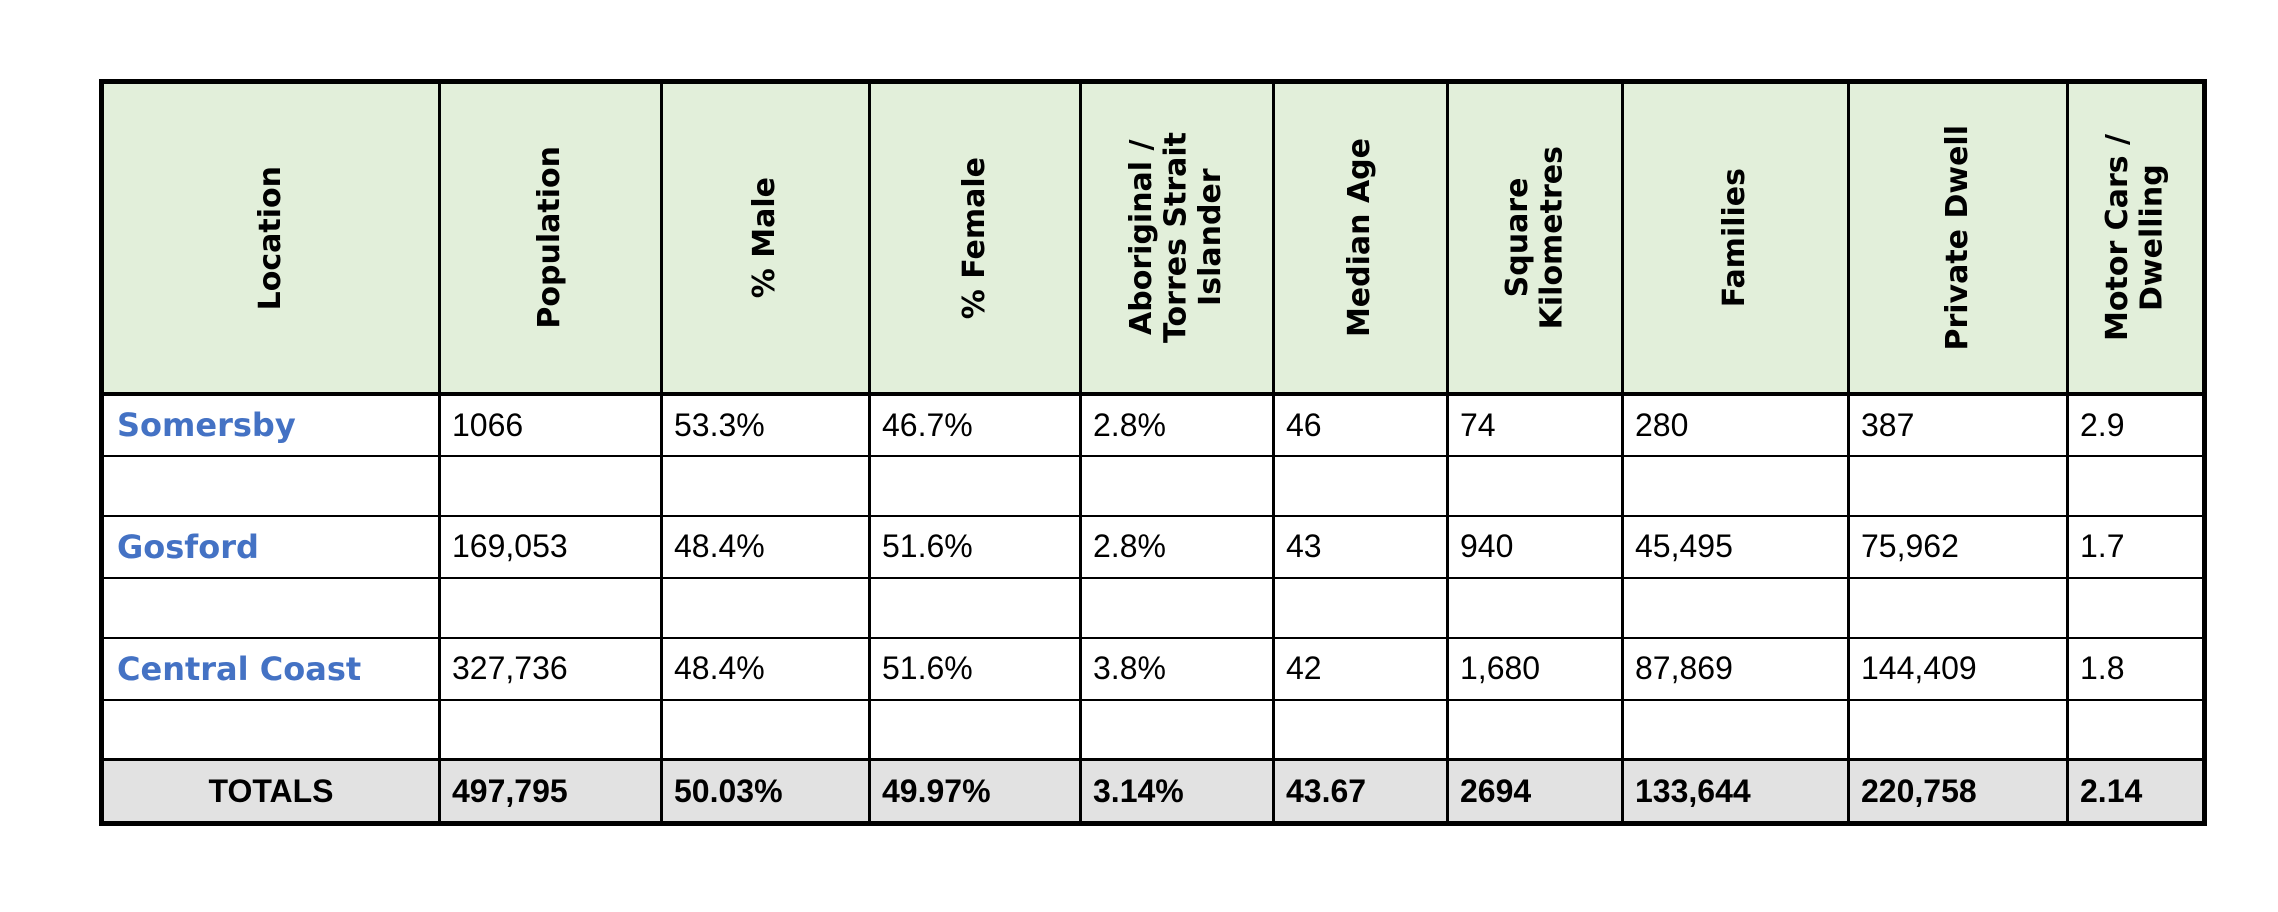 The image size is (2278, 912). Describe the element at coordinates (1177, 791) in the screenshot. I see `totals-cell: 3.14%` at that location.